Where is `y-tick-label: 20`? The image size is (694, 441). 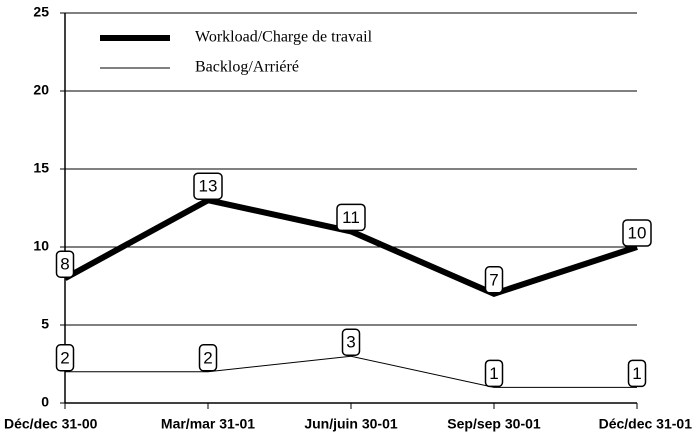 y-tick-label: 20 is located at coordinates (41, 90).